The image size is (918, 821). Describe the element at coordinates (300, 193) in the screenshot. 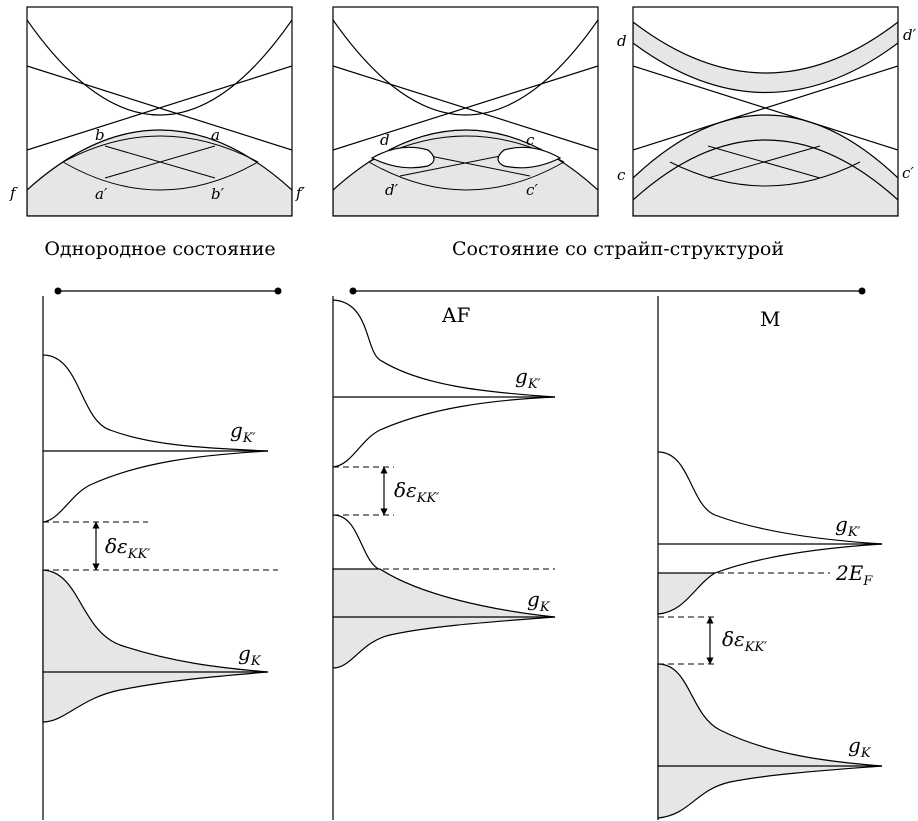

I see `label-f-prime: f′` at that location.